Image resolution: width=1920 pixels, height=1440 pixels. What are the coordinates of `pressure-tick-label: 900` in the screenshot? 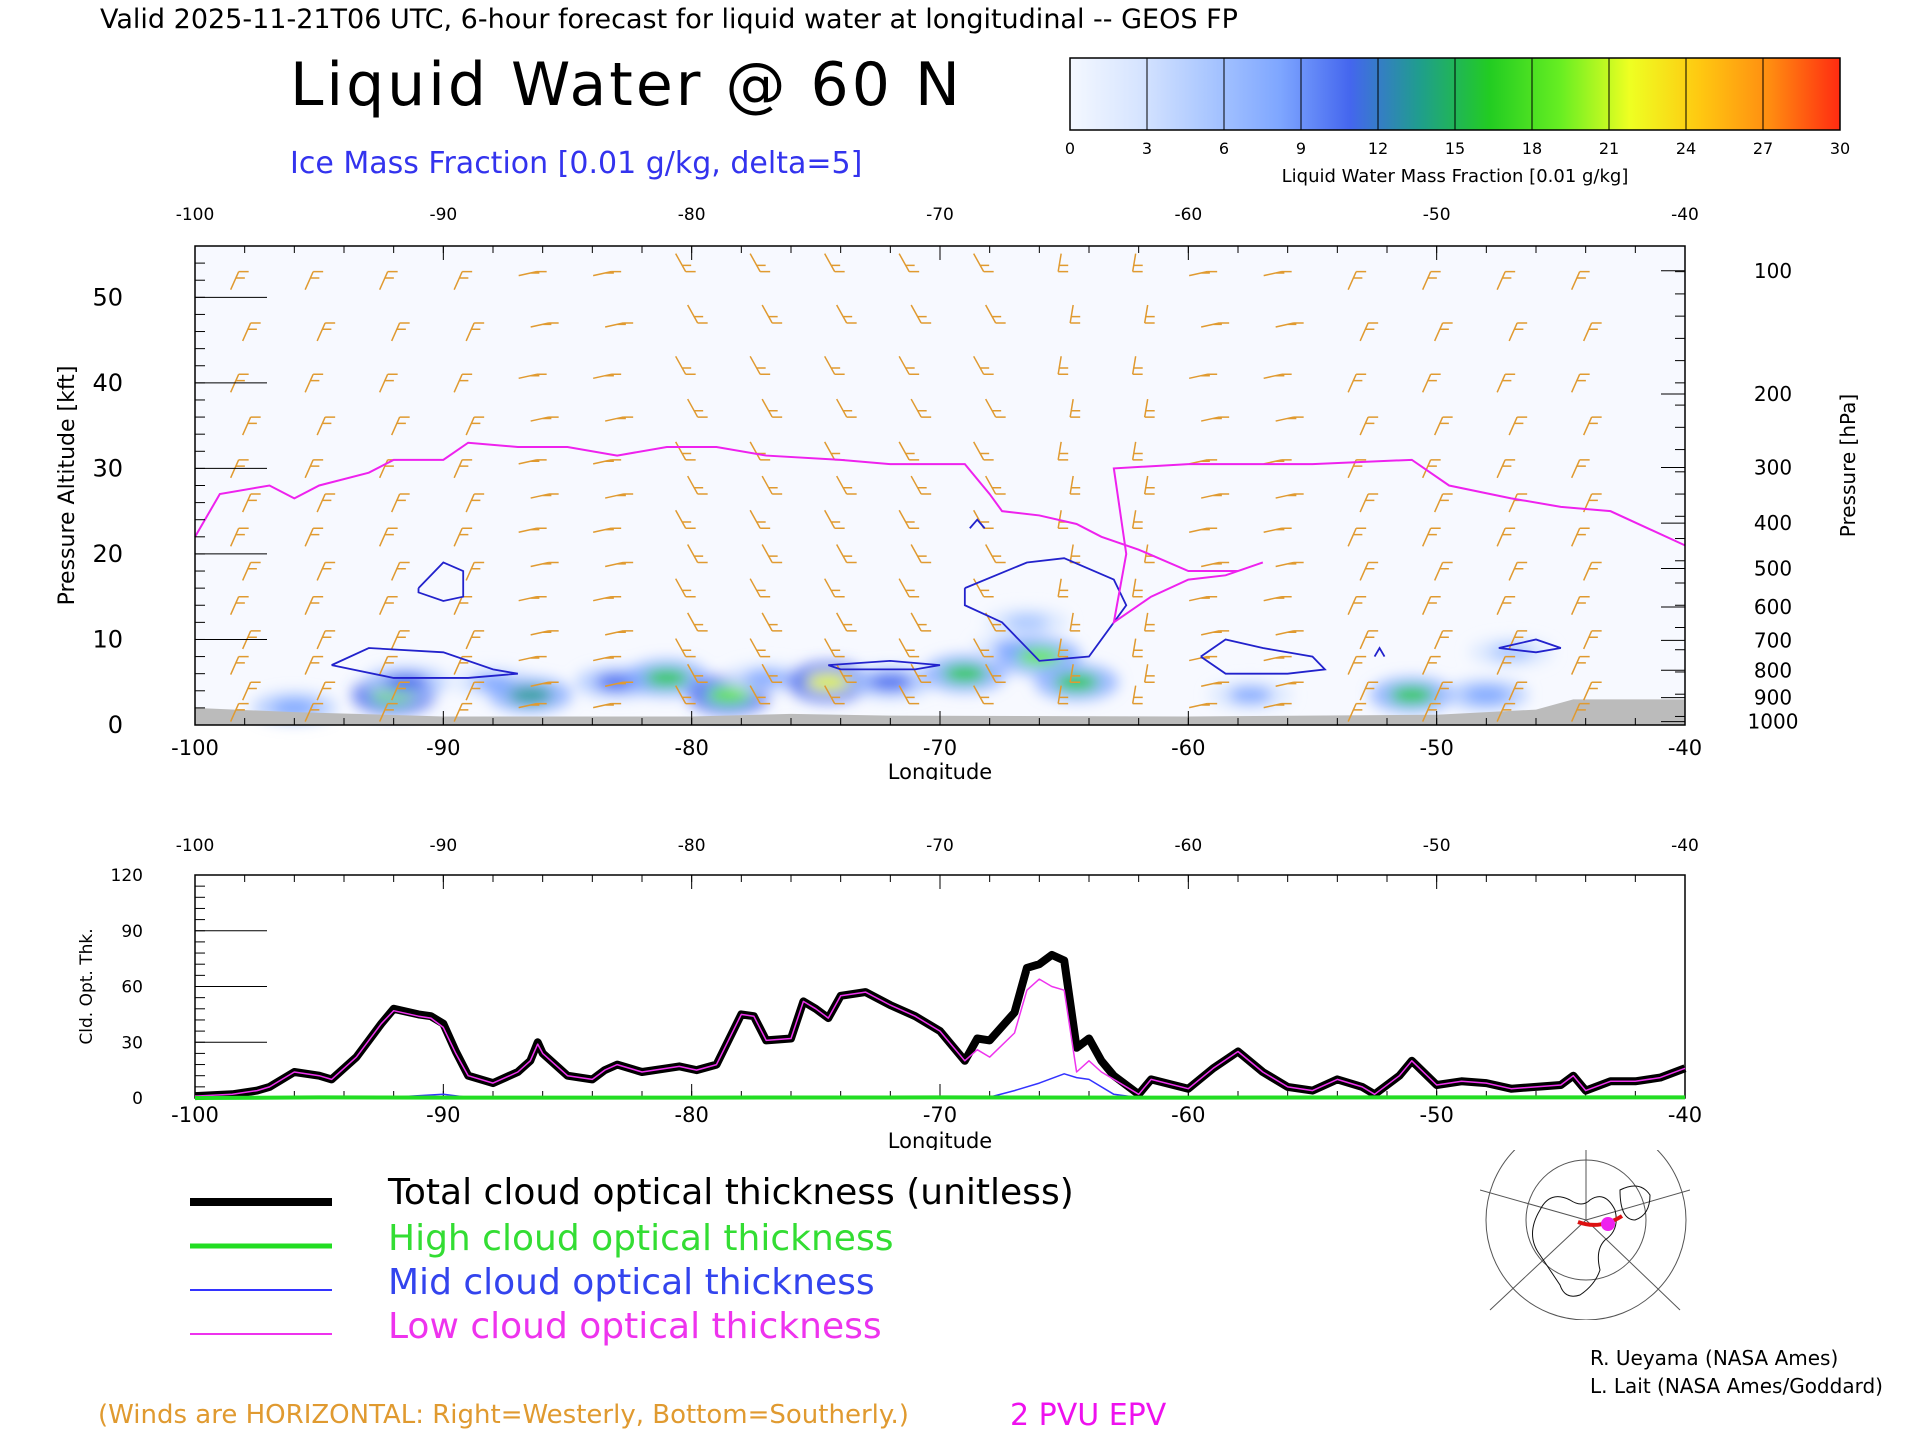 It's located at (1773, 698).